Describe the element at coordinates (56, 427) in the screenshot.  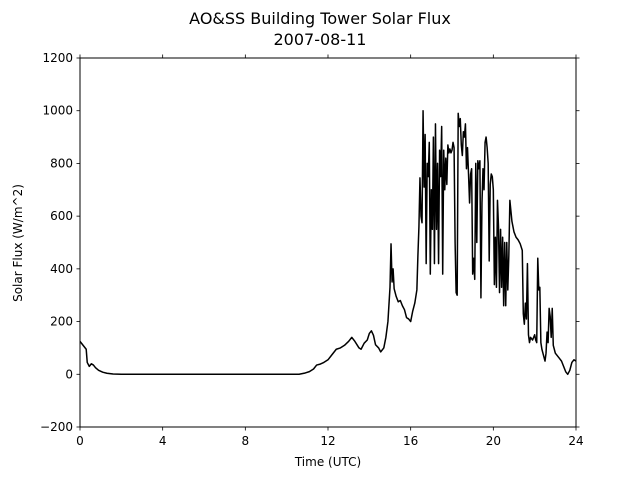
I see `y-tick-label: −200` at that location.